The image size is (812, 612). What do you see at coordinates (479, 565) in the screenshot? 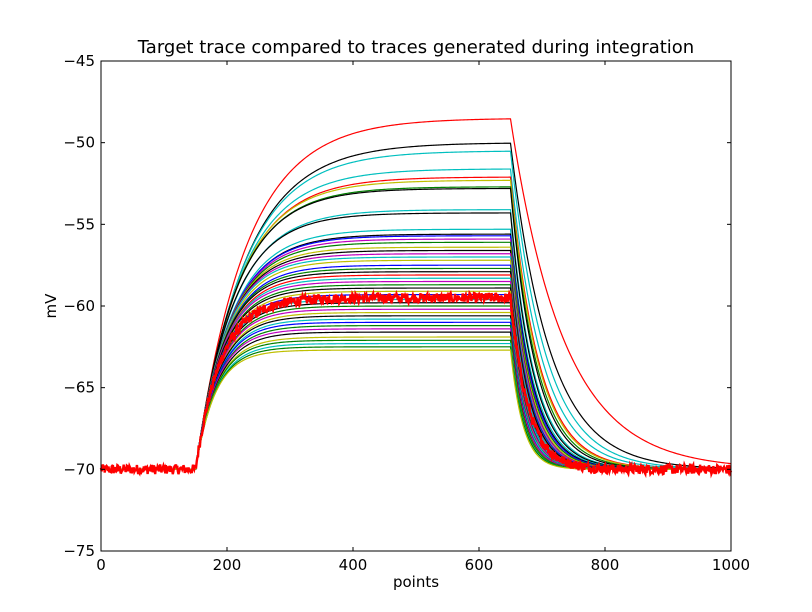
I see `x-tick-label: 600` at bounding box center [479, 565].